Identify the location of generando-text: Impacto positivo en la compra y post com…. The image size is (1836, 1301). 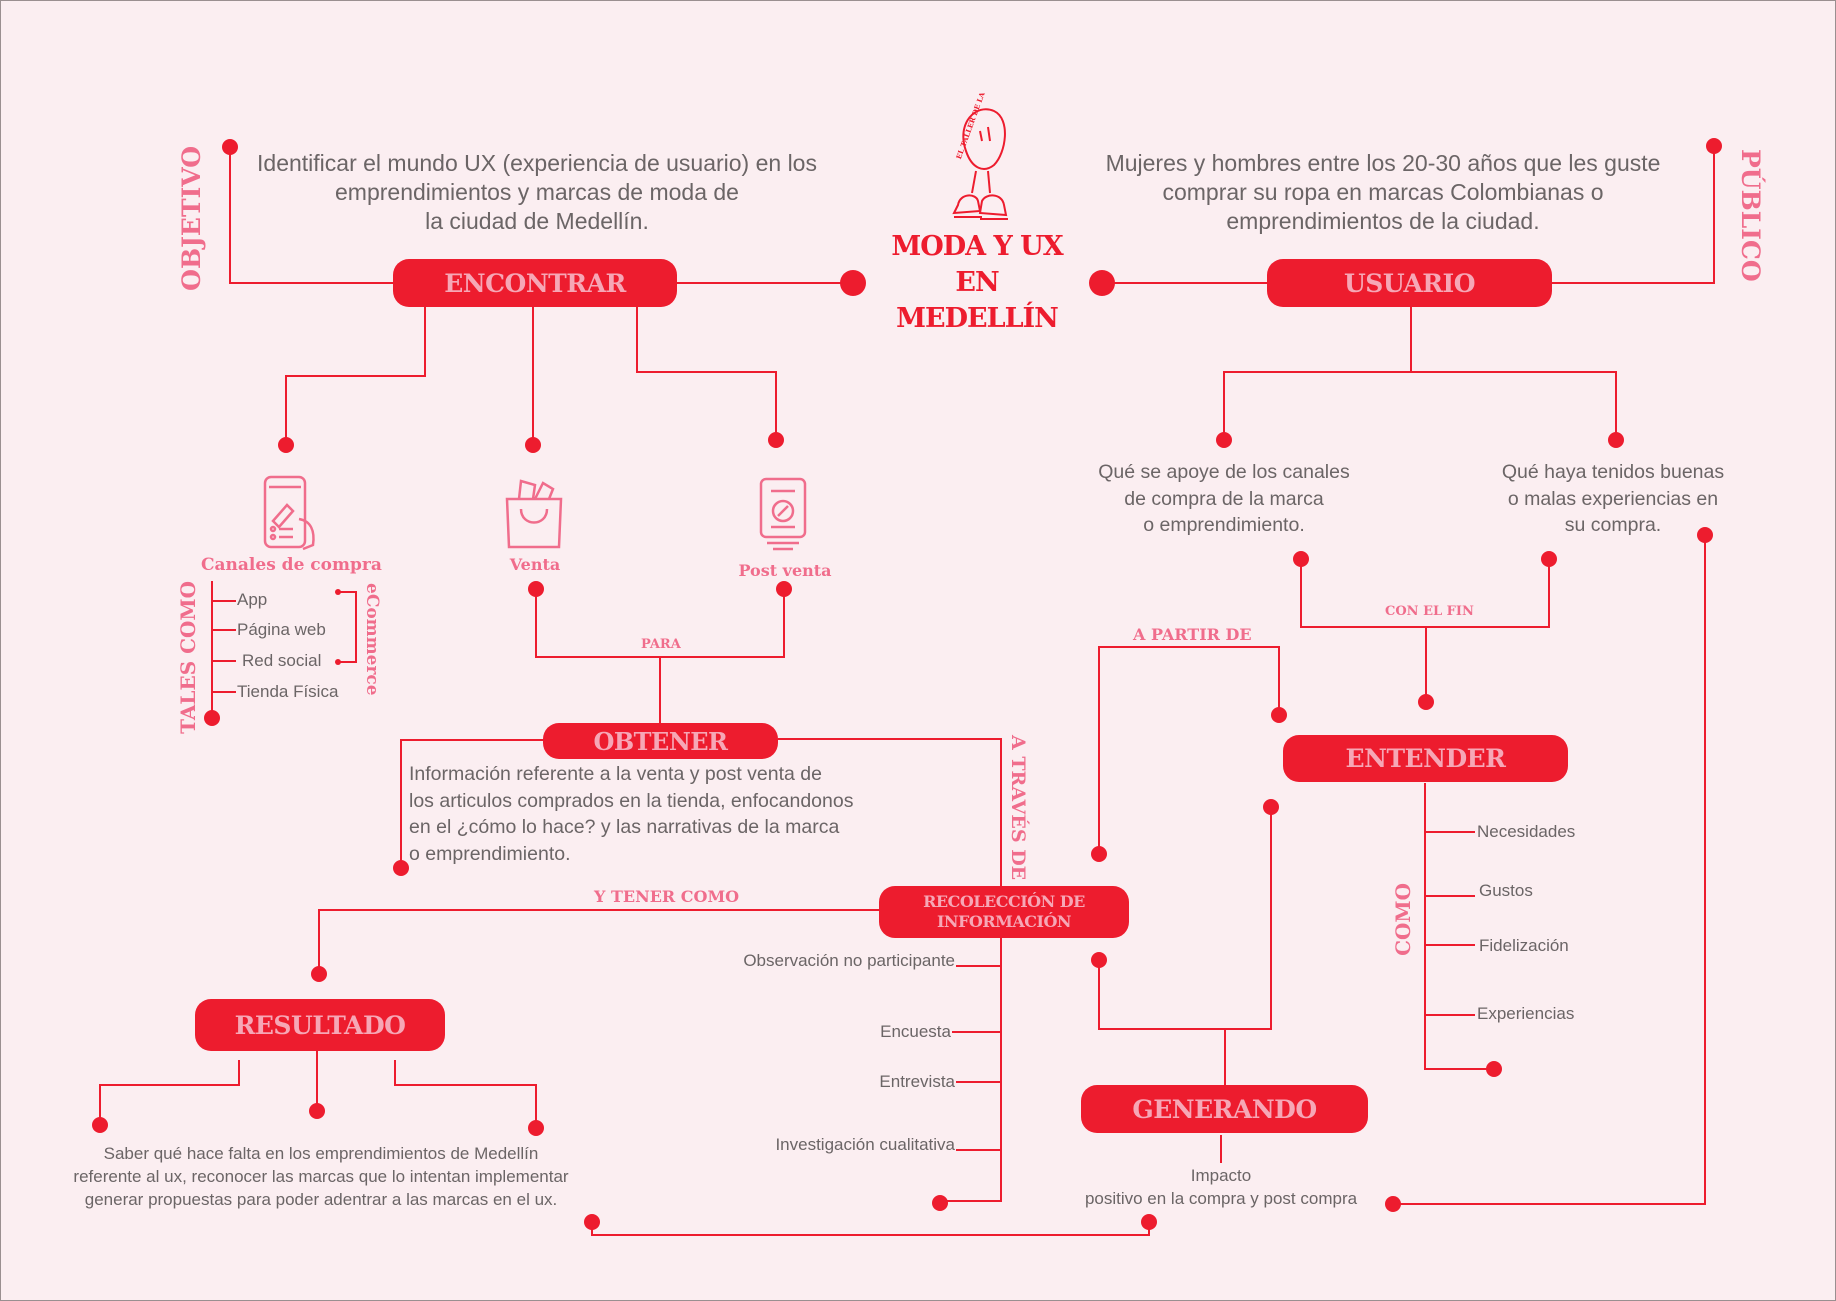
(1221, 1187).